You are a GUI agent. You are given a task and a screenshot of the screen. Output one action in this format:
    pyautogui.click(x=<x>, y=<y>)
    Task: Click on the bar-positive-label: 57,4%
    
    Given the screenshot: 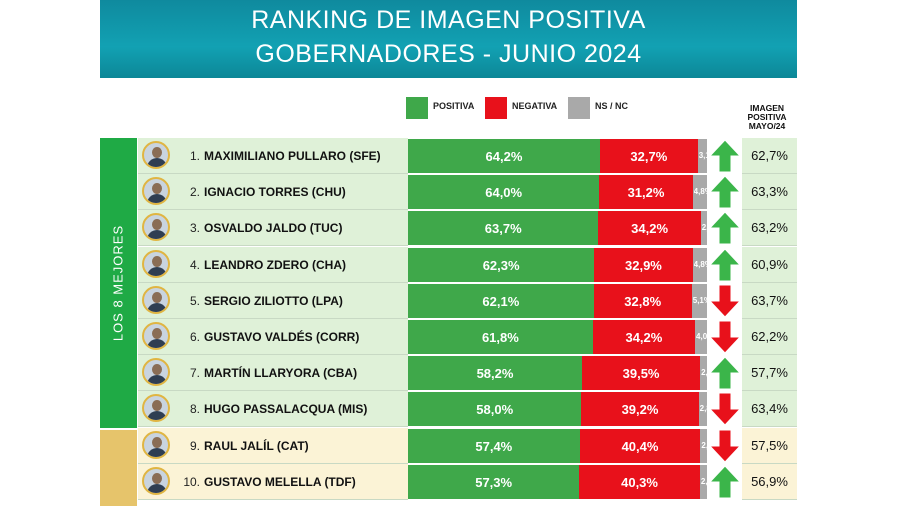 What is the action you would take?
    pyautogui.click(x=494, y=446)
    